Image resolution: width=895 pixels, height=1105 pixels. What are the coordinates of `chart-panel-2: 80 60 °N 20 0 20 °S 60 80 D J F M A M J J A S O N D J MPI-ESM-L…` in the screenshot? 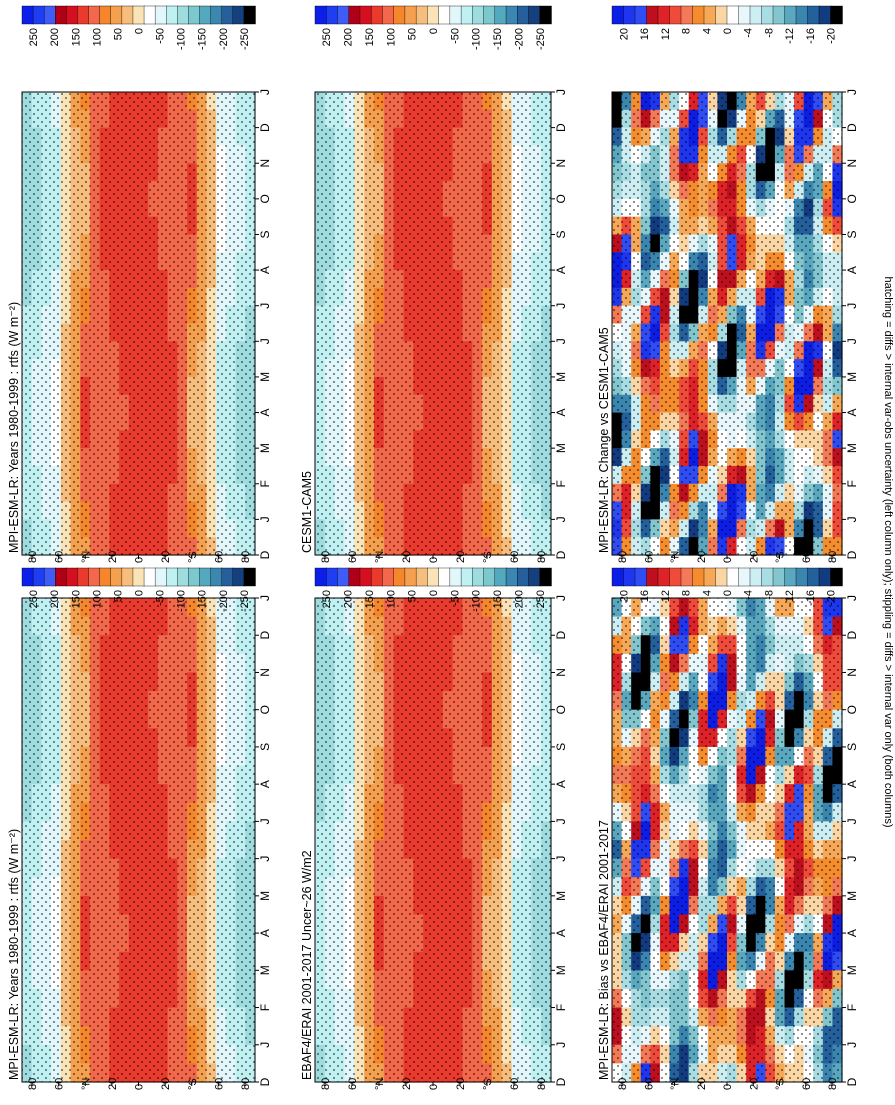 It's located at (139, 842).